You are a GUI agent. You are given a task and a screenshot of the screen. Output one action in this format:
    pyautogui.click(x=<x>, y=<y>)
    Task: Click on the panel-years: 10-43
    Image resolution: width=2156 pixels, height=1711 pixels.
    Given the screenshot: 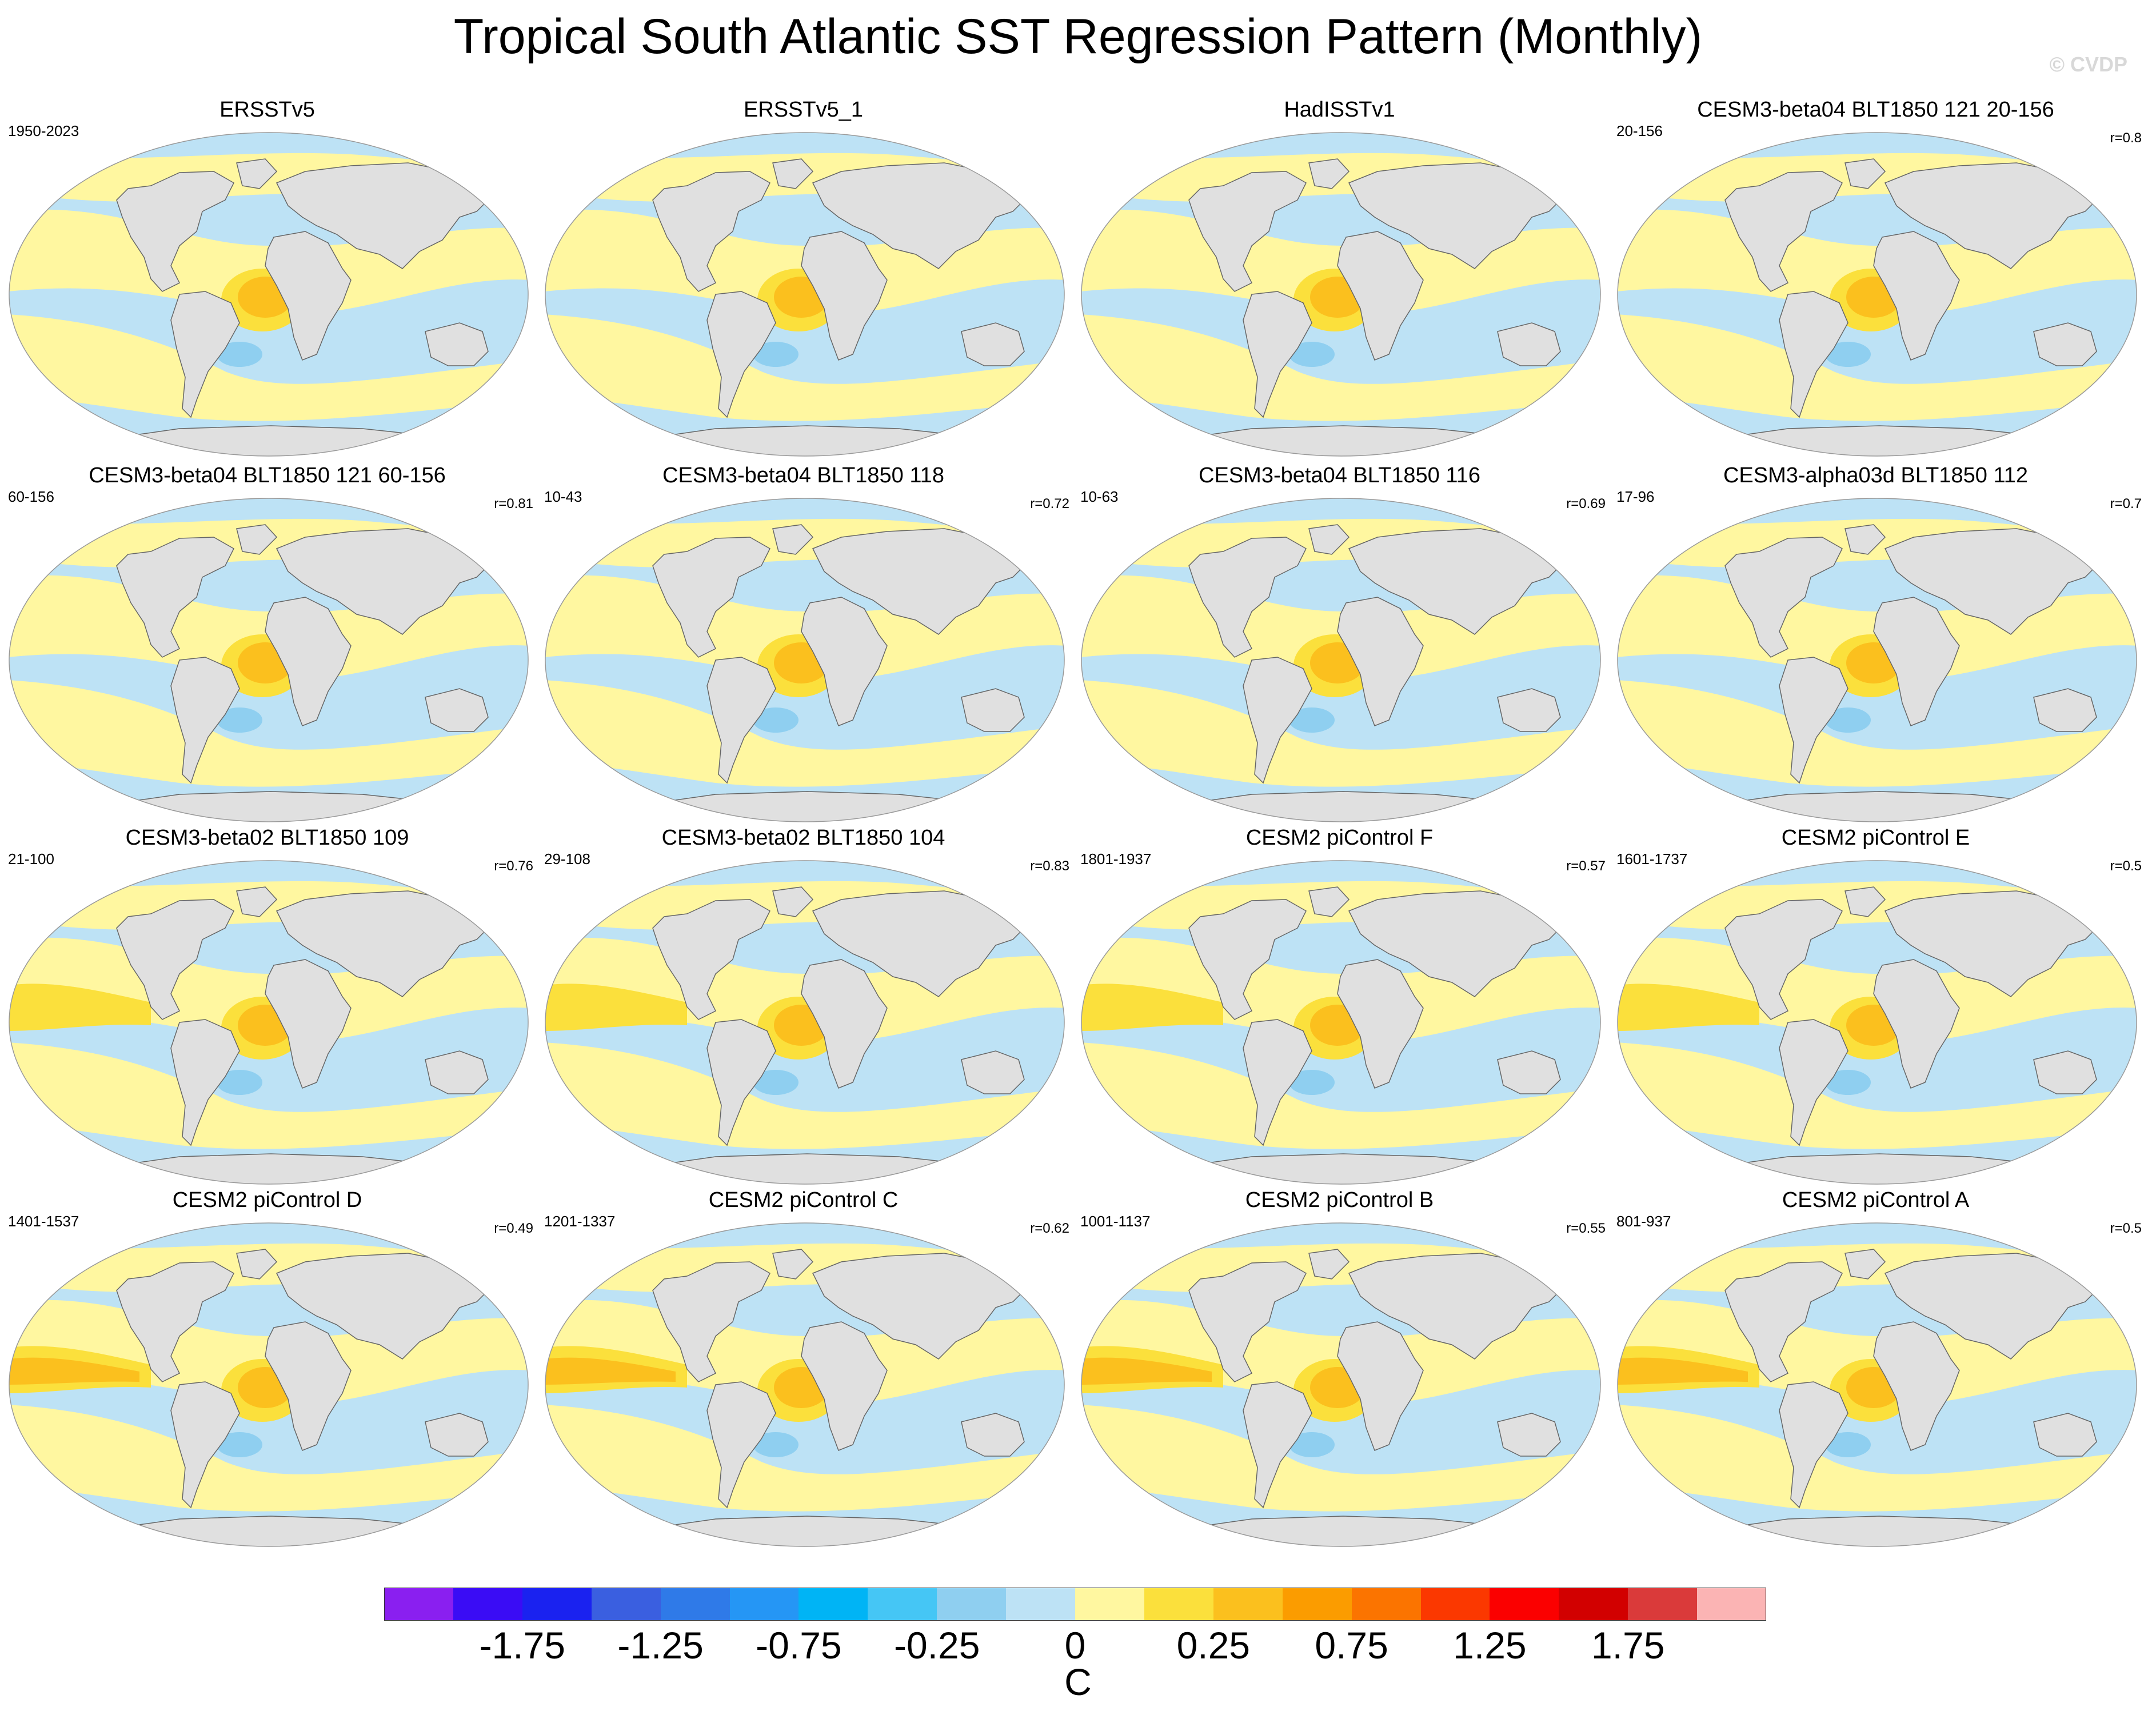 What is the action you would take?
    pyautogui.click(x=563, y=497)
    